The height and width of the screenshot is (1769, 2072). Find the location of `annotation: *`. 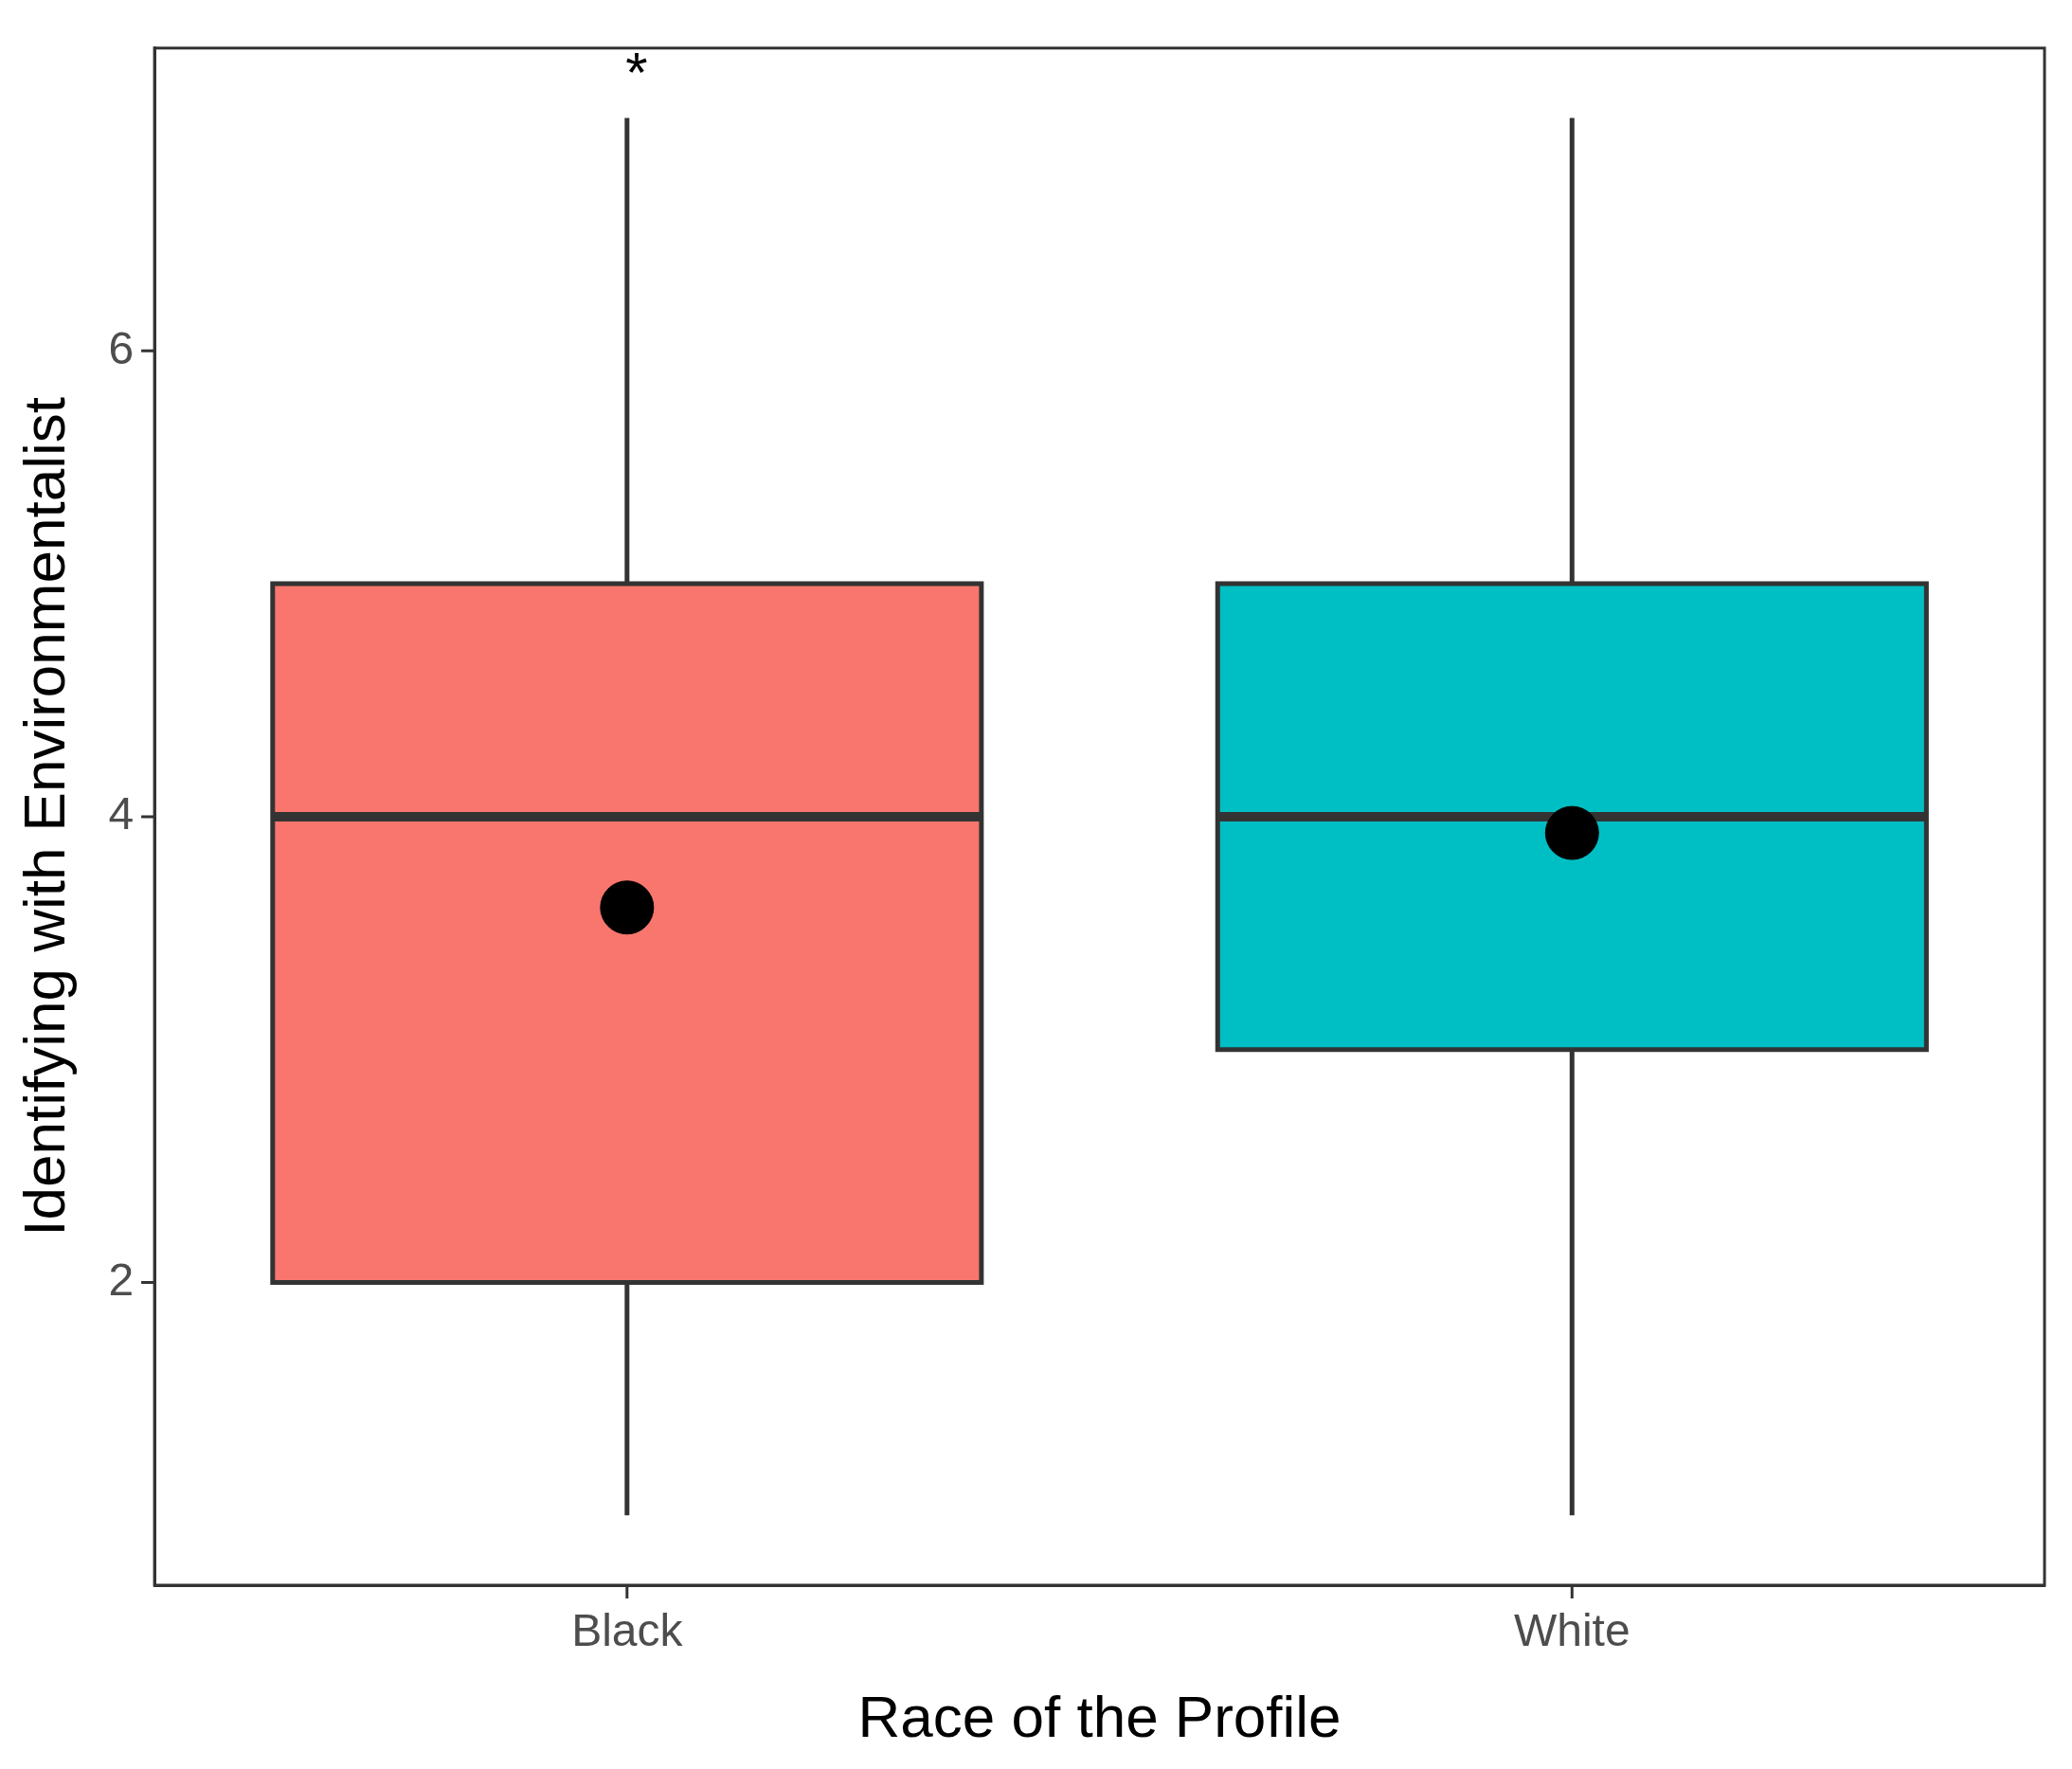

annotation: * is located at coordinates (636, 73).